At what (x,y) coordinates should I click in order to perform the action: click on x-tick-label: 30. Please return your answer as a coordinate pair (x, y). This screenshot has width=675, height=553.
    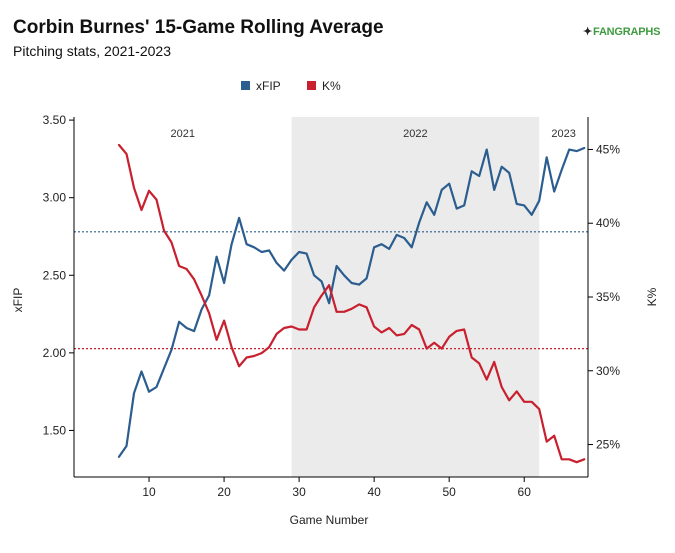
    Looking at the image, I should click on (299, 492).